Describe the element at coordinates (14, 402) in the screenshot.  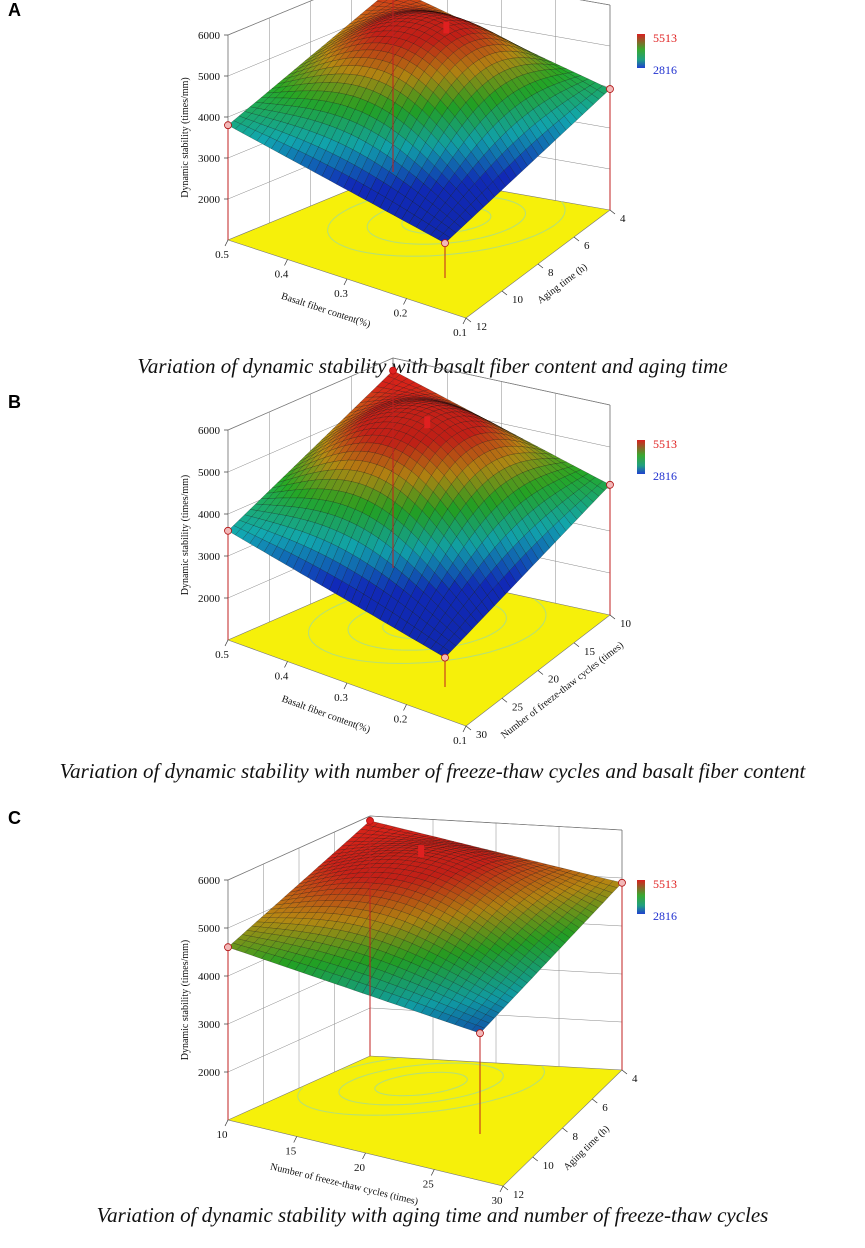
I see `panel-letter: B` at that location.